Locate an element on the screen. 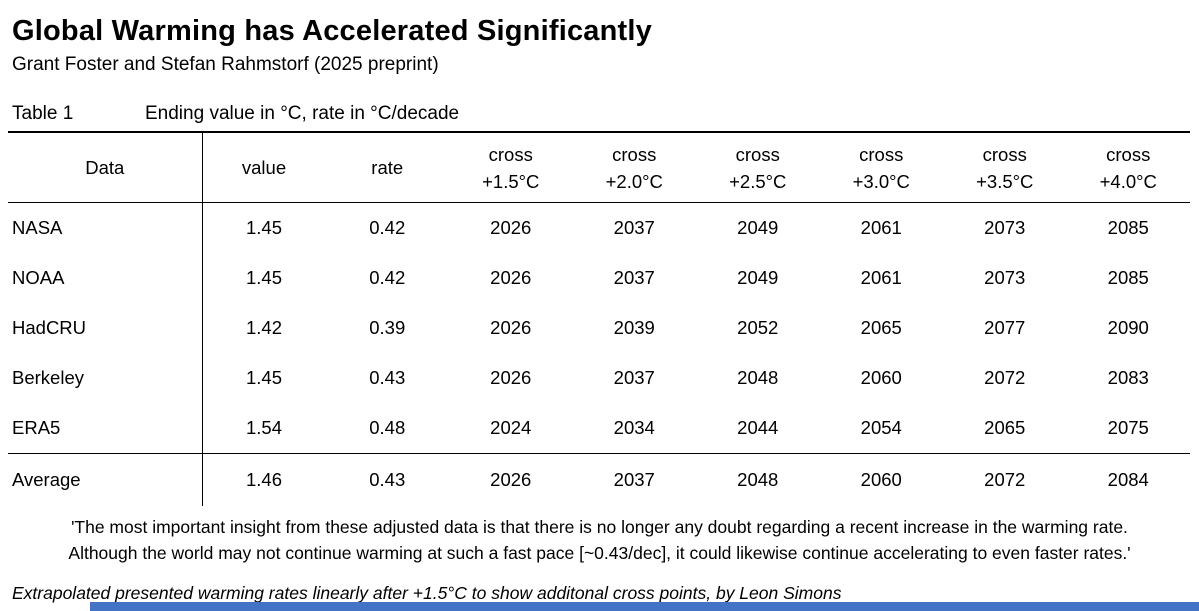  row-label: ERA5 is located at coordinates (105, 428).